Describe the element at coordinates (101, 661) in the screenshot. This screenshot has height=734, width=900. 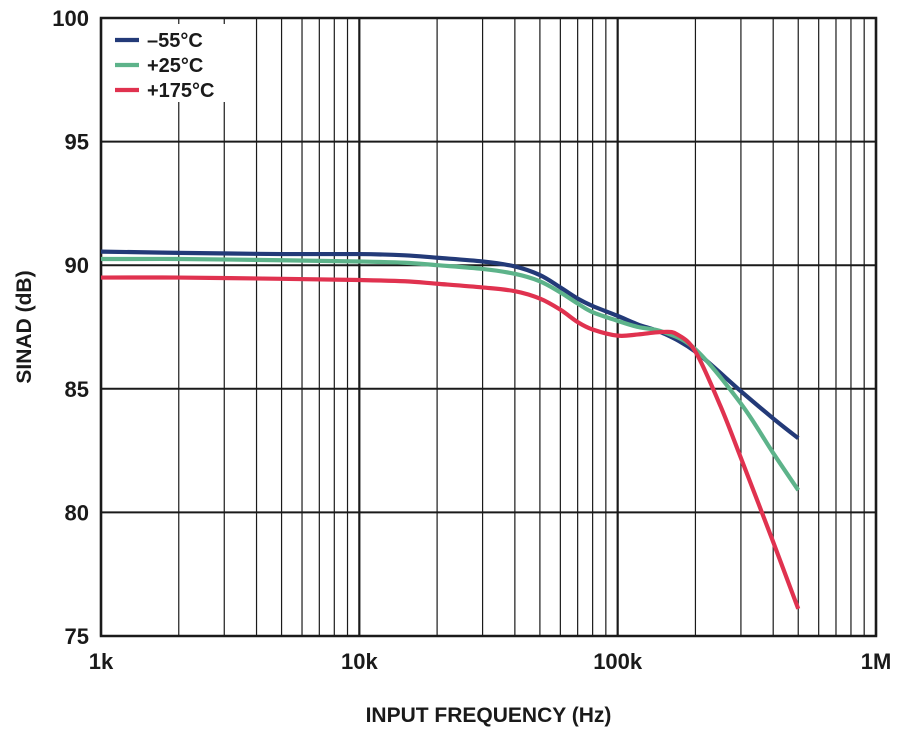
I see `x-tick-label: 1k` at that location.